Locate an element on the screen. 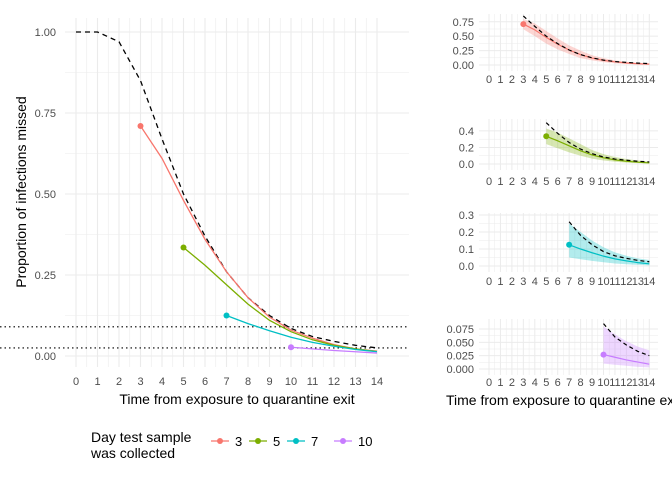 The width and height of the screenshot is (672, 480). panel-3-x-tick-label: 11 is located at coordinates (614, 282).